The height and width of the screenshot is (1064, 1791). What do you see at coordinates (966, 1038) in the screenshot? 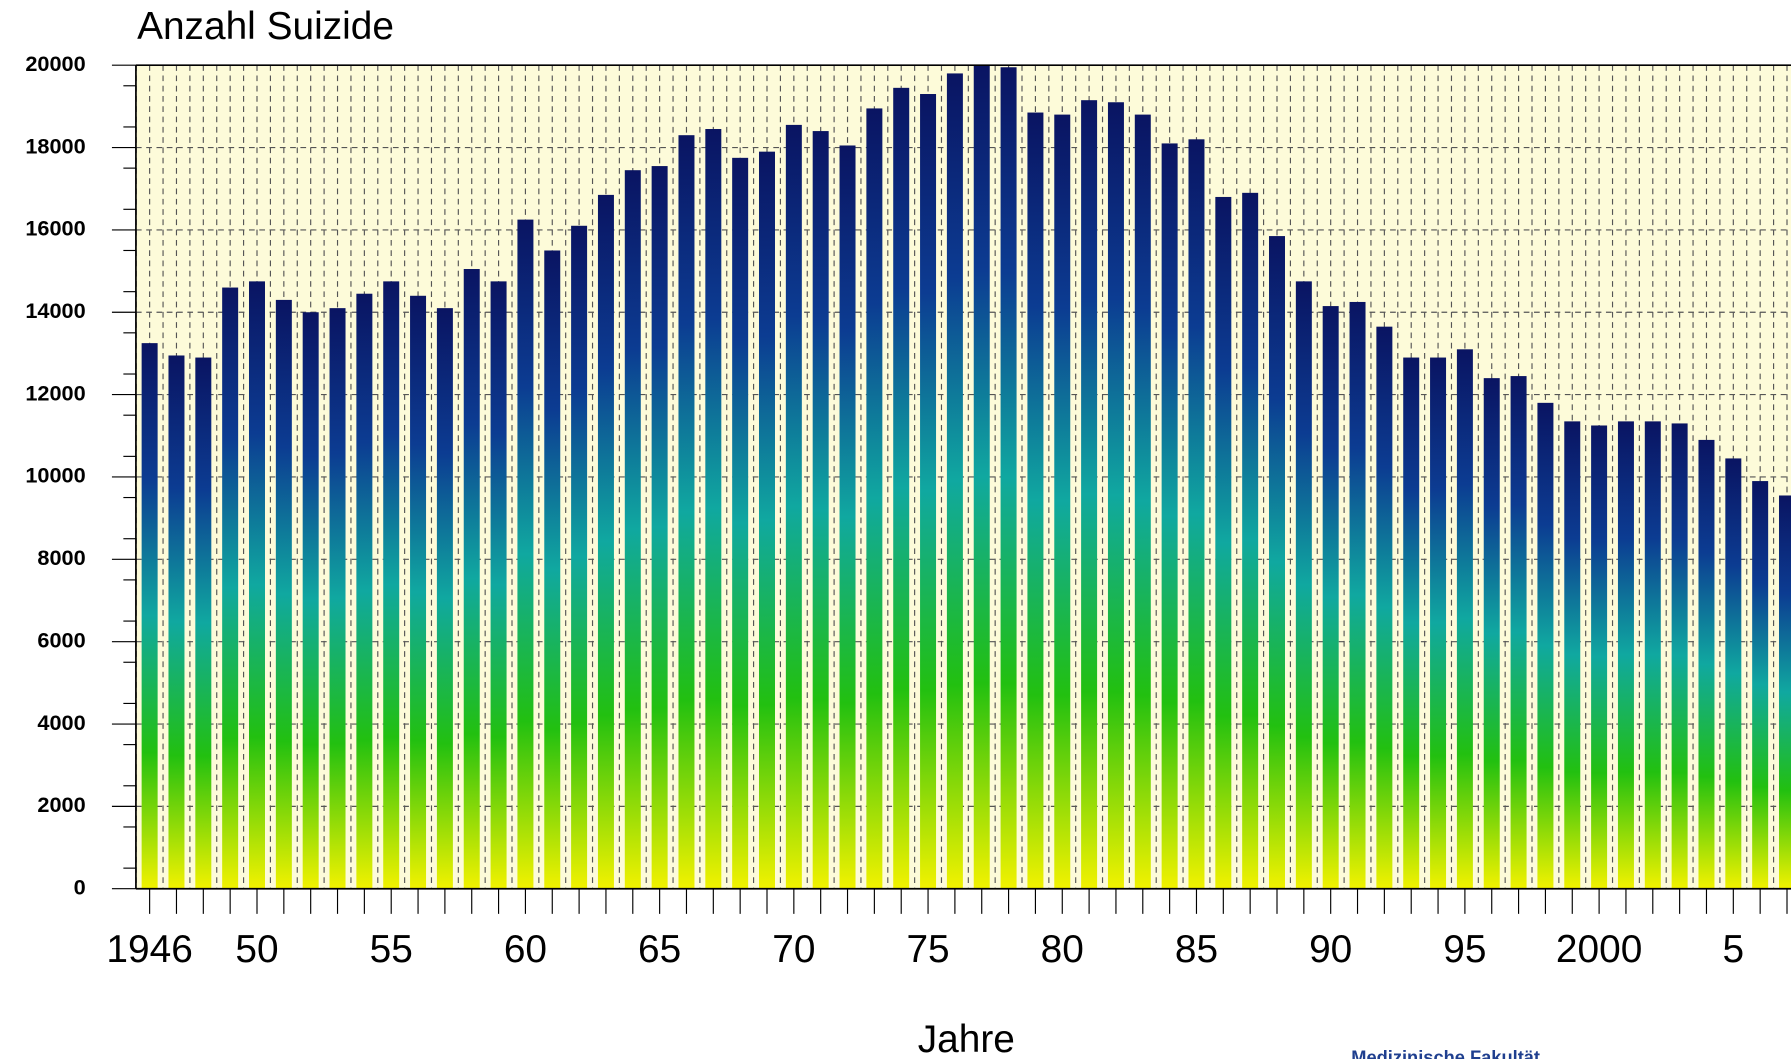
I see `x-axis-label: Jahre` at bounding box center [966, 1038].